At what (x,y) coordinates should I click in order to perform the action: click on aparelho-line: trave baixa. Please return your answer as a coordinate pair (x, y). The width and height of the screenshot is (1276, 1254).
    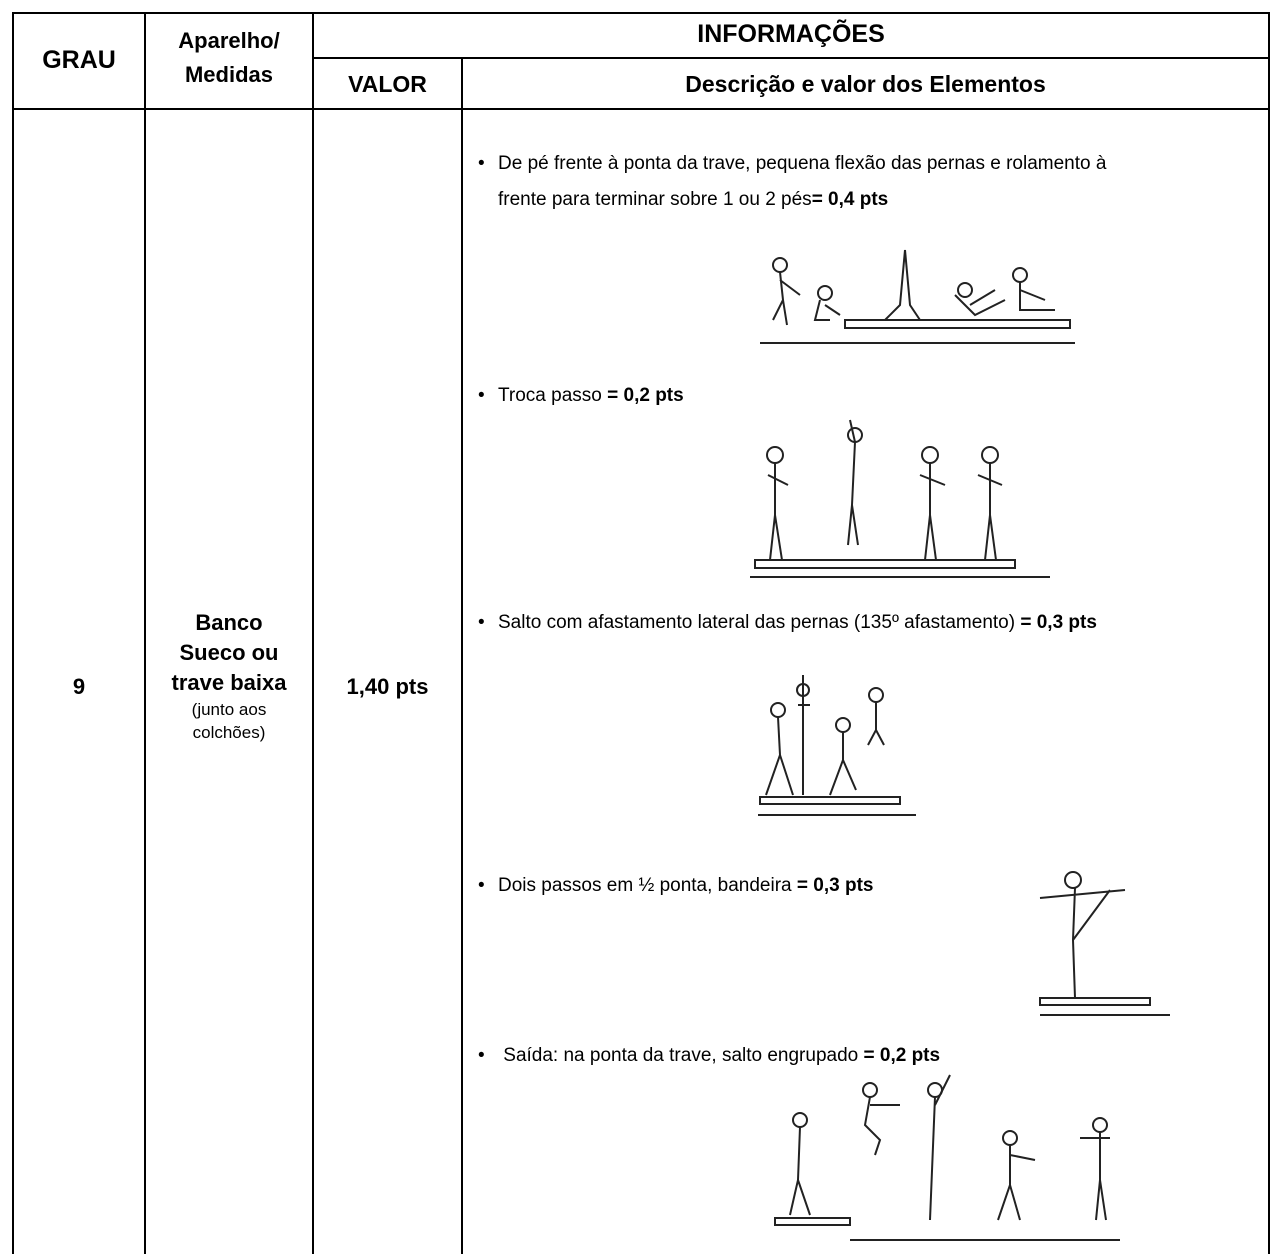
    Looking at the image, I should click on (229, 682).